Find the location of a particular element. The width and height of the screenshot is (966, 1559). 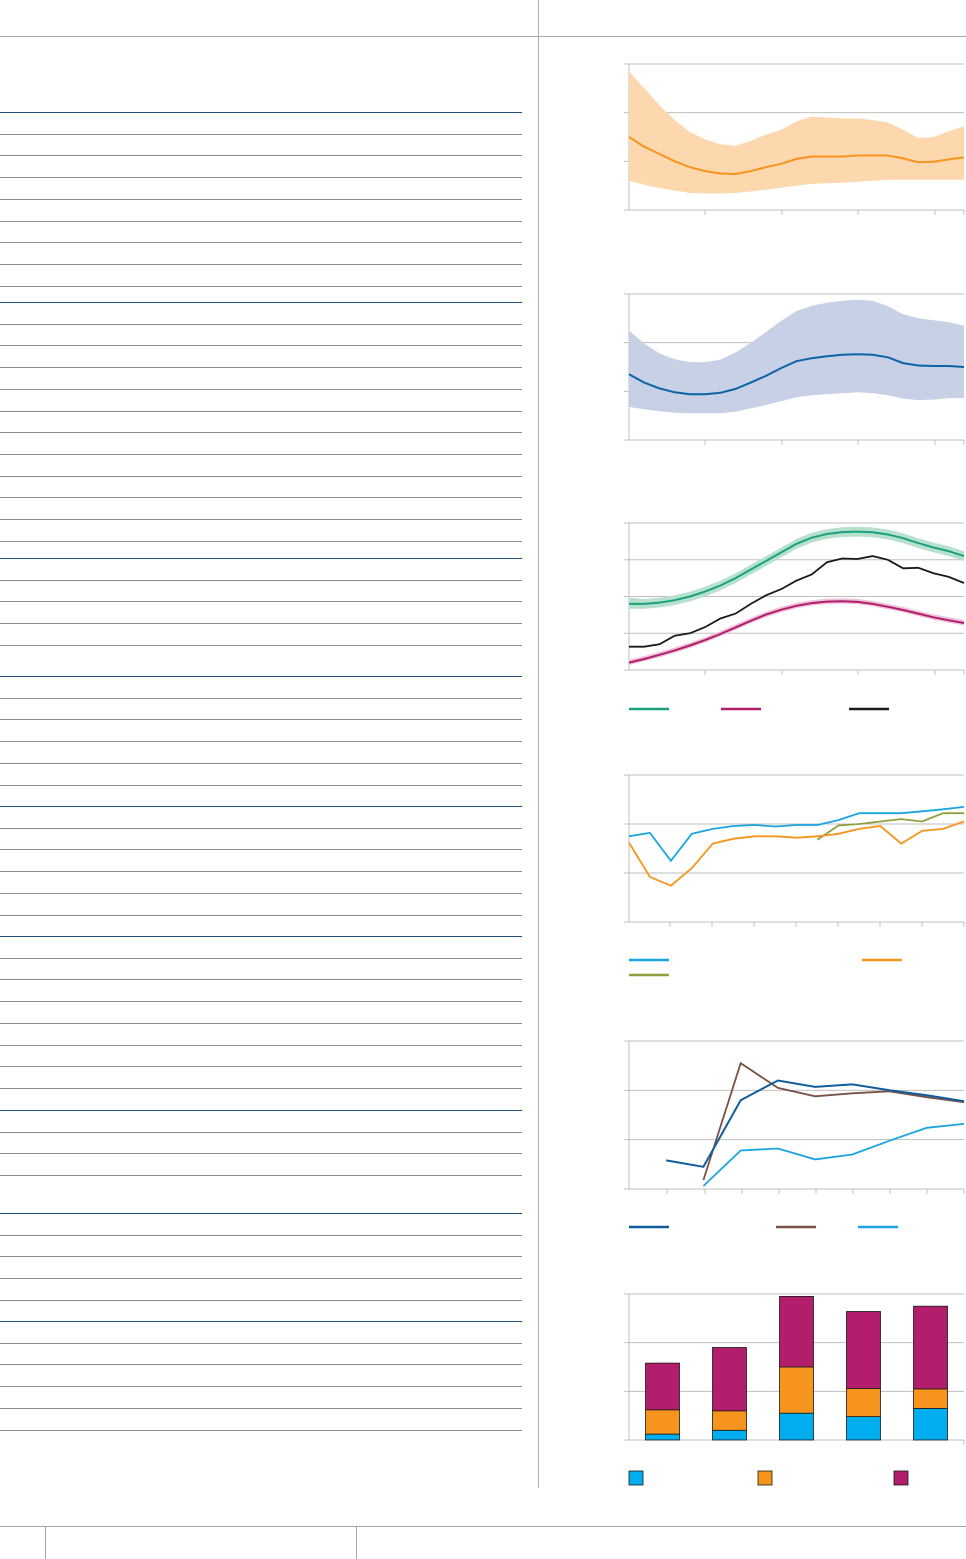

series-line-brown is located at coordinates (833, 1121).